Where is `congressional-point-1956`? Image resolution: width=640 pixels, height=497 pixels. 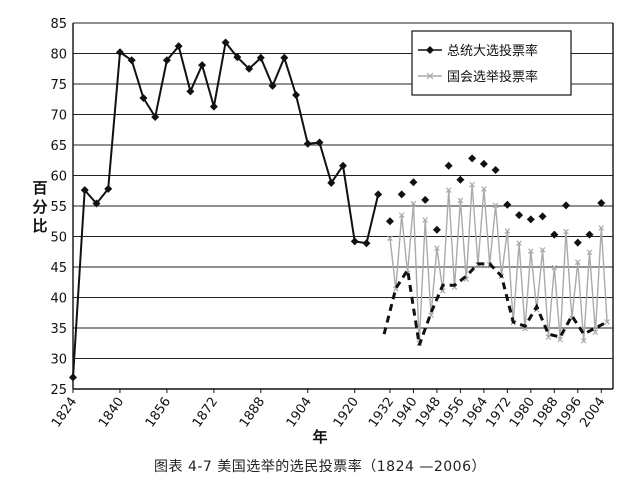
congressional-point-1956 is located at coordinates (460, 200).